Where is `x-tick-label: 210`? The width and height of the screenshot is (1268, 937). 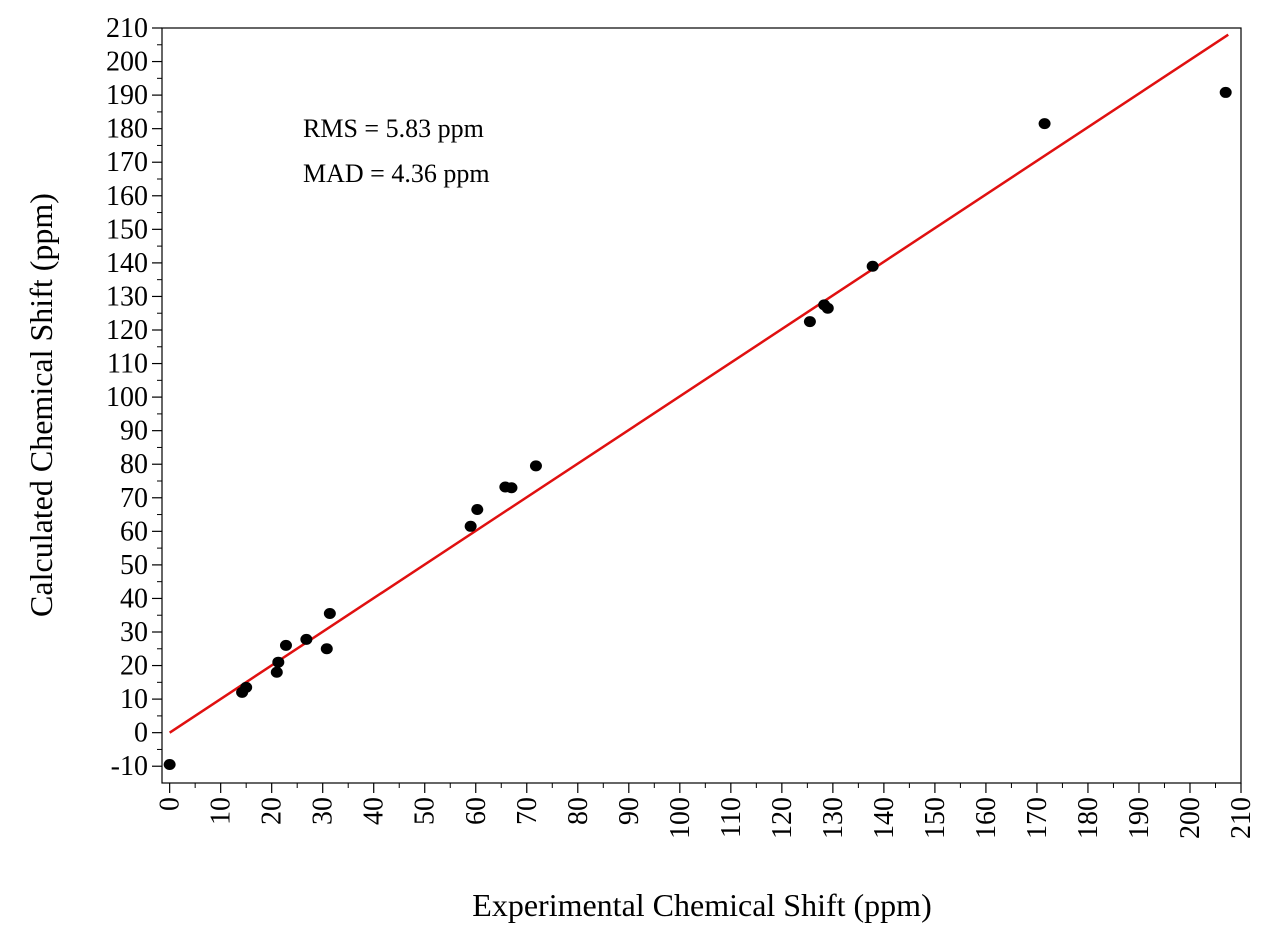 x-tick-label: 210 is located at coordinates (1241, 818).